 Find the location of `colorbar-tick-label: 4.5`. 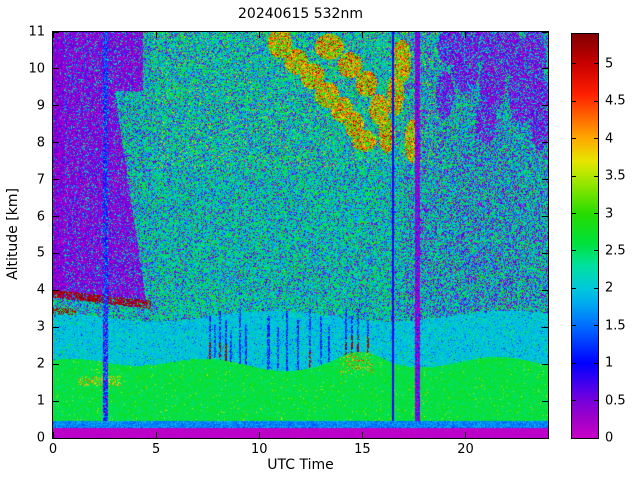

colorbar-tick-label: 4.5 is located at coordinates (615, 101).